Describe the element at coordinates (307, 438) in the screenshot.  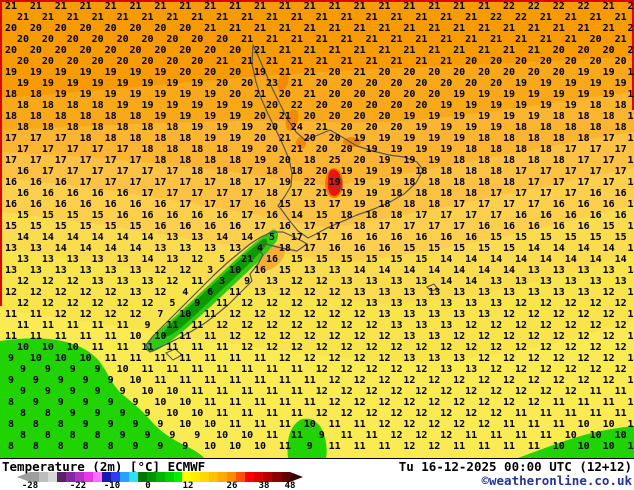
I see `bottom-centre-green-spot` at that location.